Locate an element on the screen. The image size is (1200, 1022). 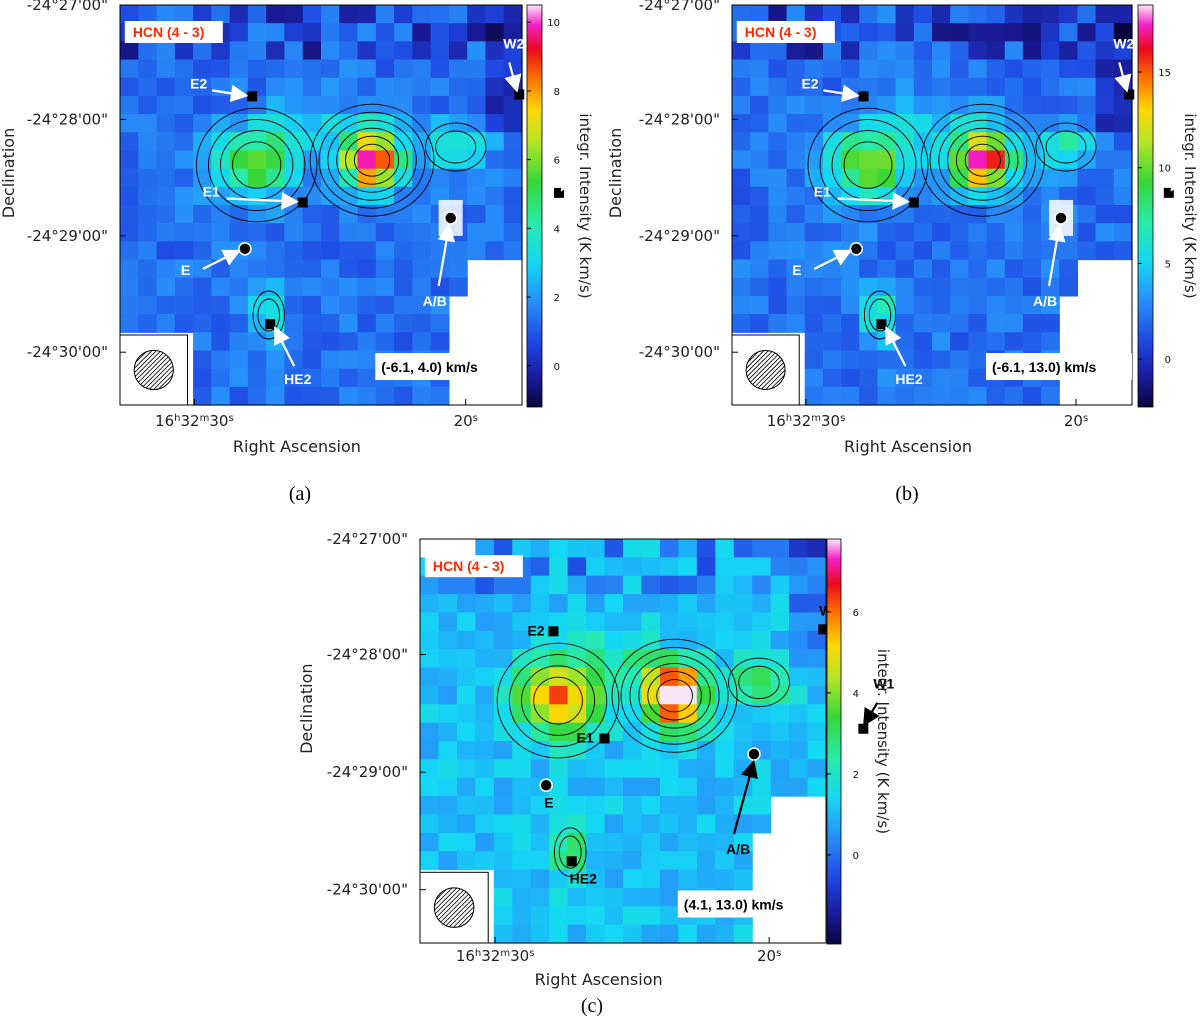
plot-frame is located at coordinates (321, 205).